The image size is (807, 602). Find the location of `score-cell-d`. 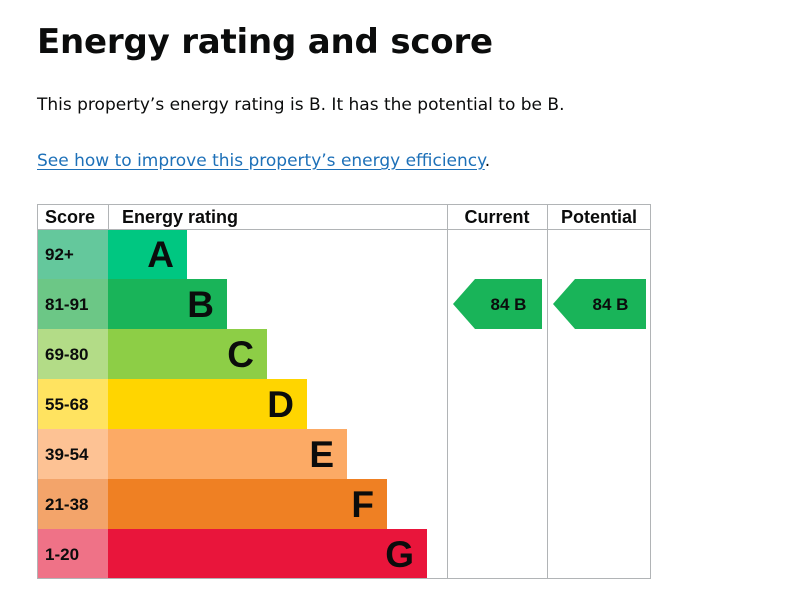

score-cell-d is located at coordinates (72, 404).